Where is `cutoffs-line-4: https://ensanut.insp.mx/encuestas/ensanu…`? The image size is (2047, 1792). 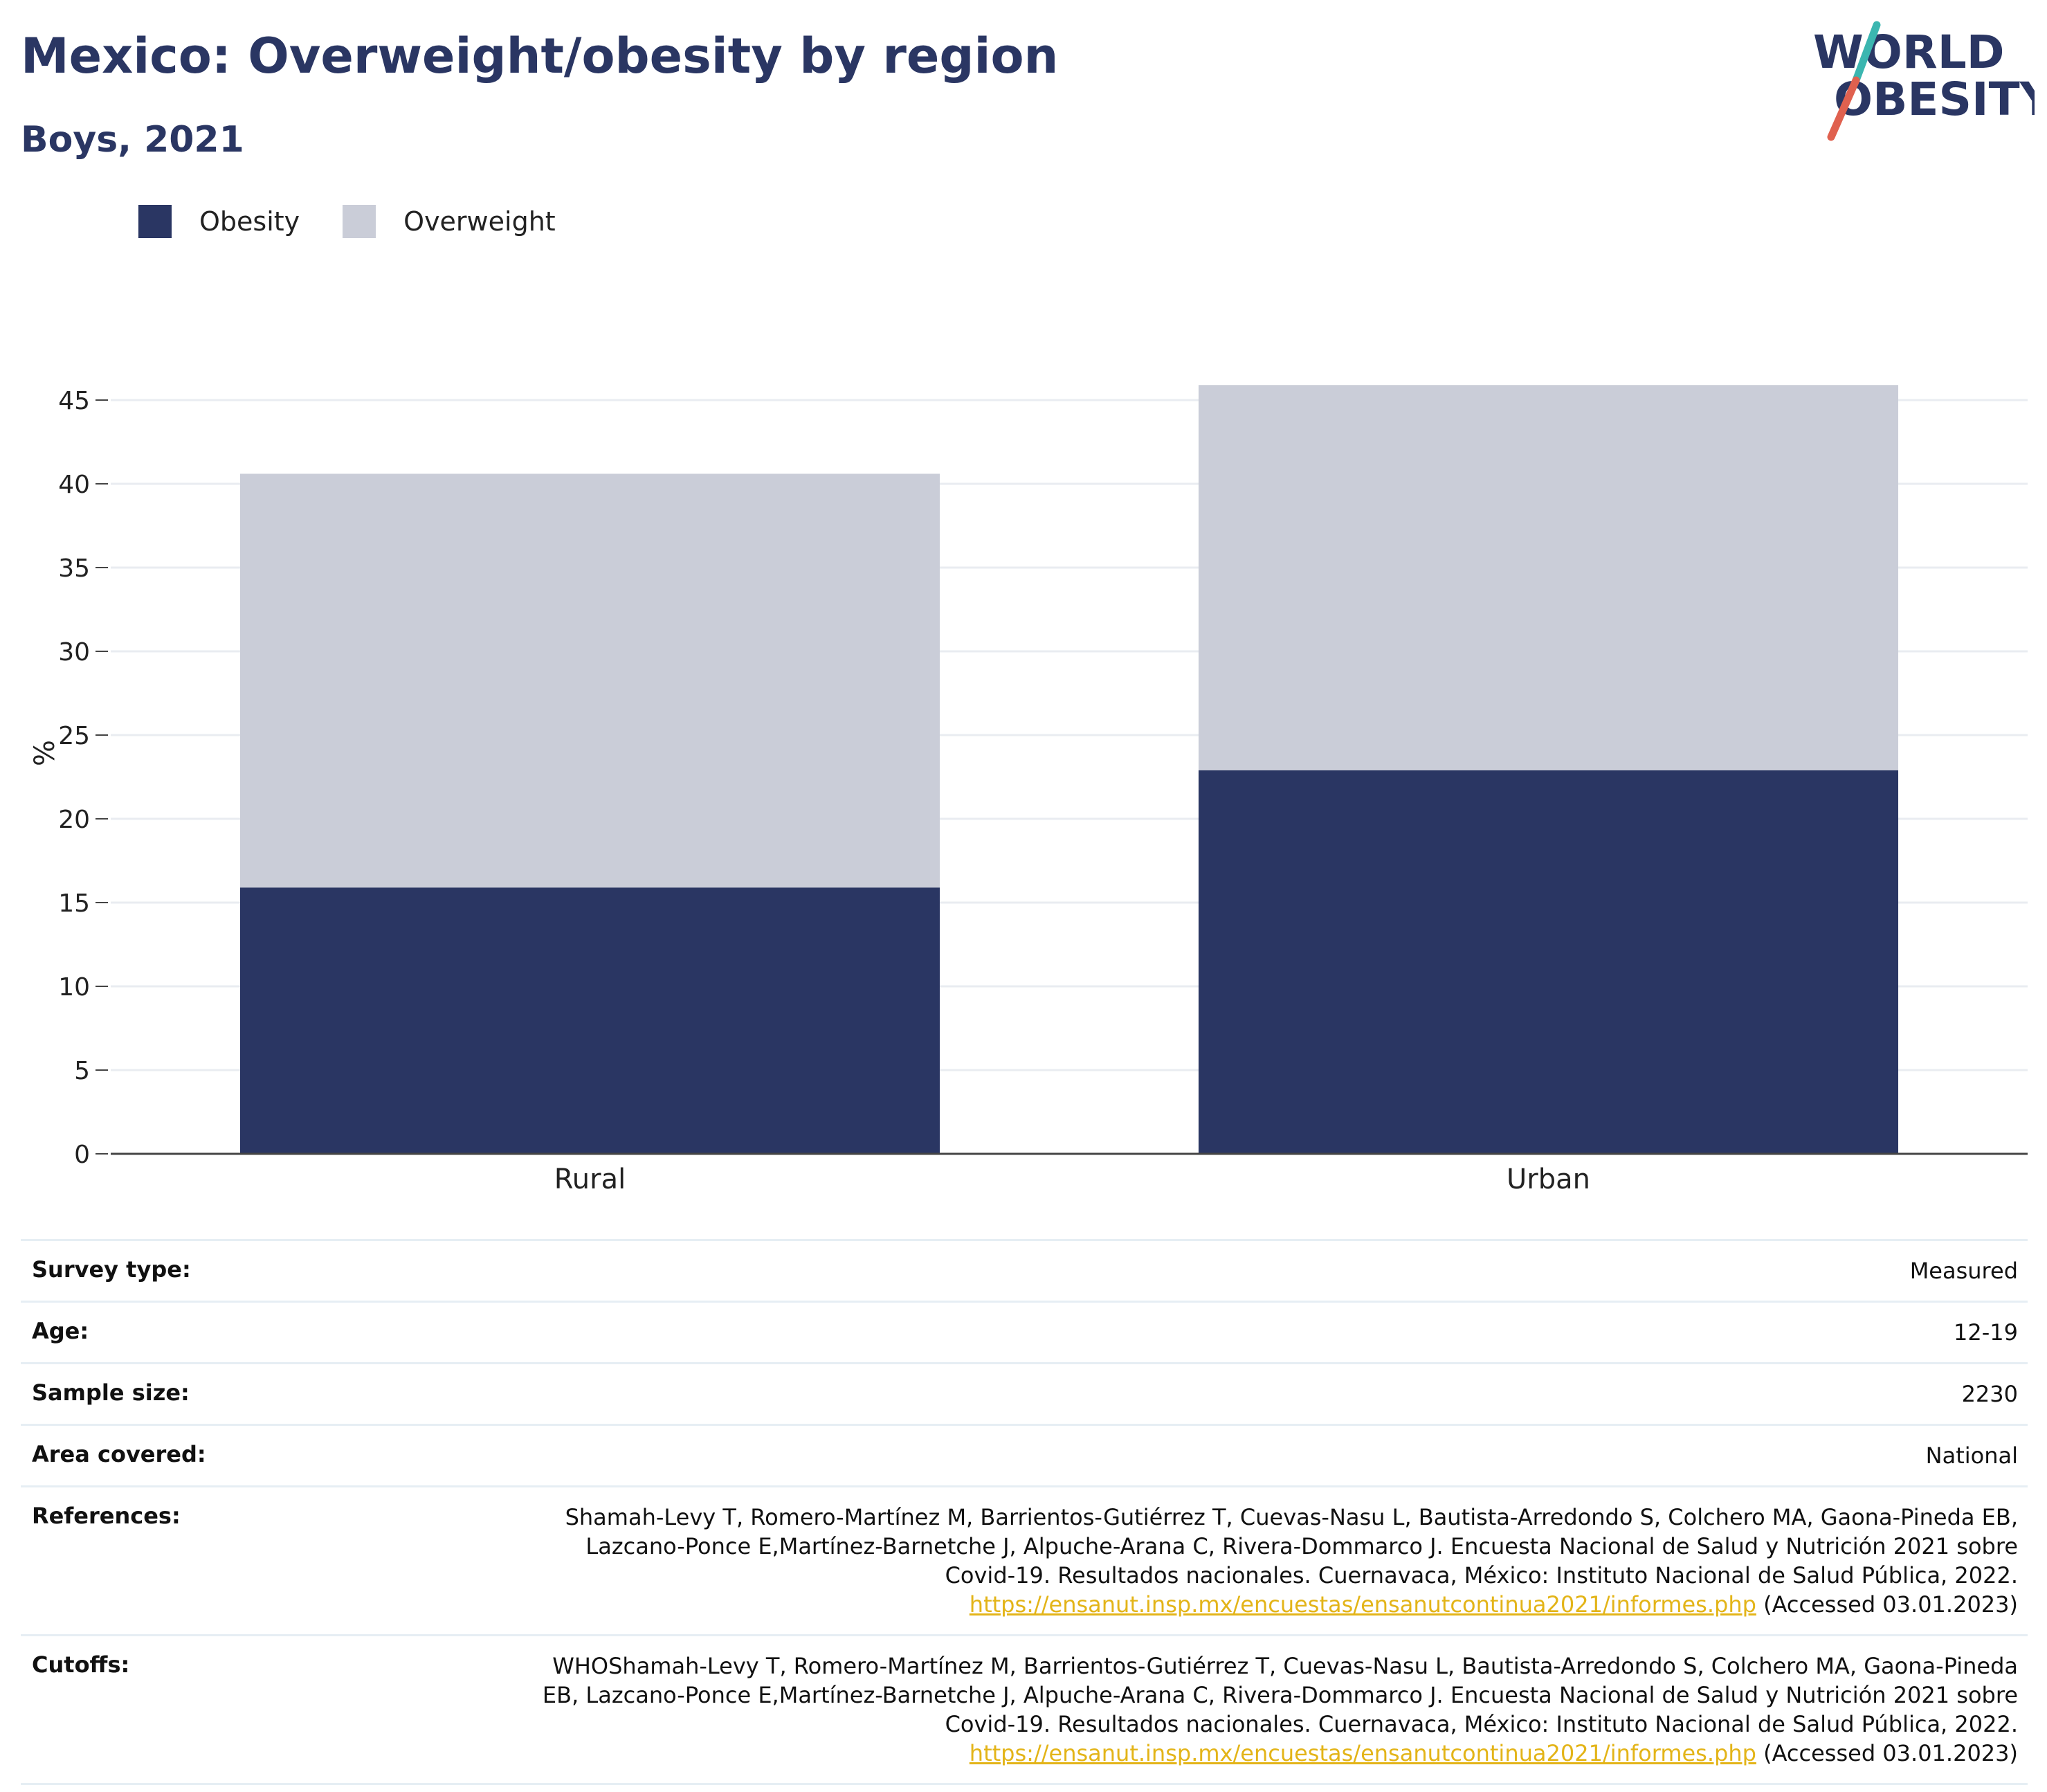
cutoffs-line-4: https://ensanut.insp.mx/encuestas/ensanu… is located at coordinates (1243, 1753).